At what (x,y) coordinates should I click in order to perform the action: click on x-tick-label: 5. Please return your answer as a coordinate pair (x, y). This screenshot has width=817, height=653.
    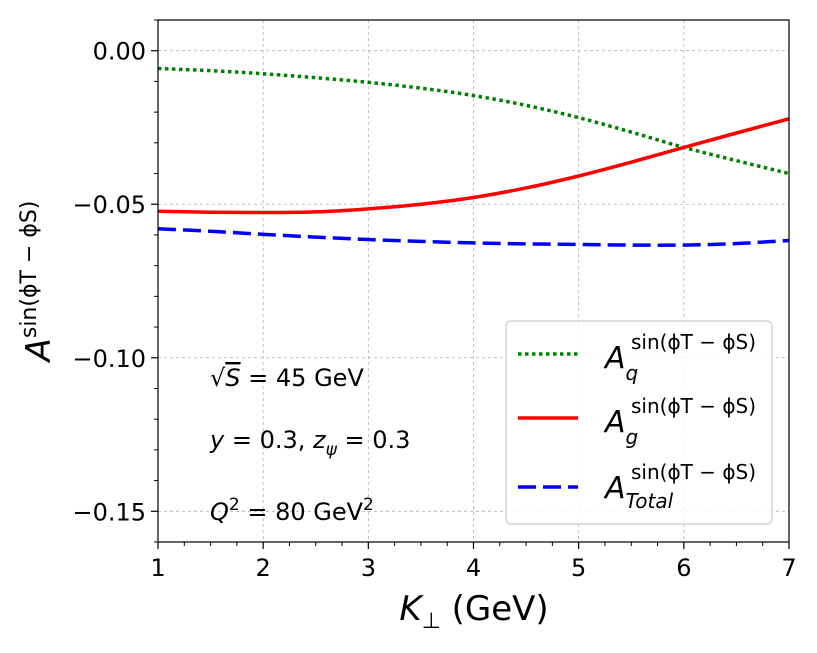
    Looking at the image, I should click on (578, 568).